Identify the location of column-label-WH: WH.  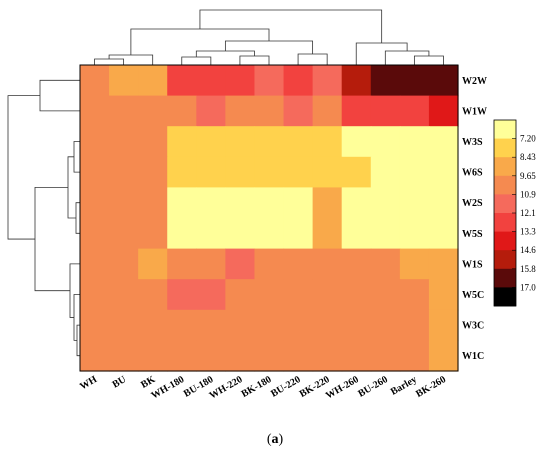
(88, 383).